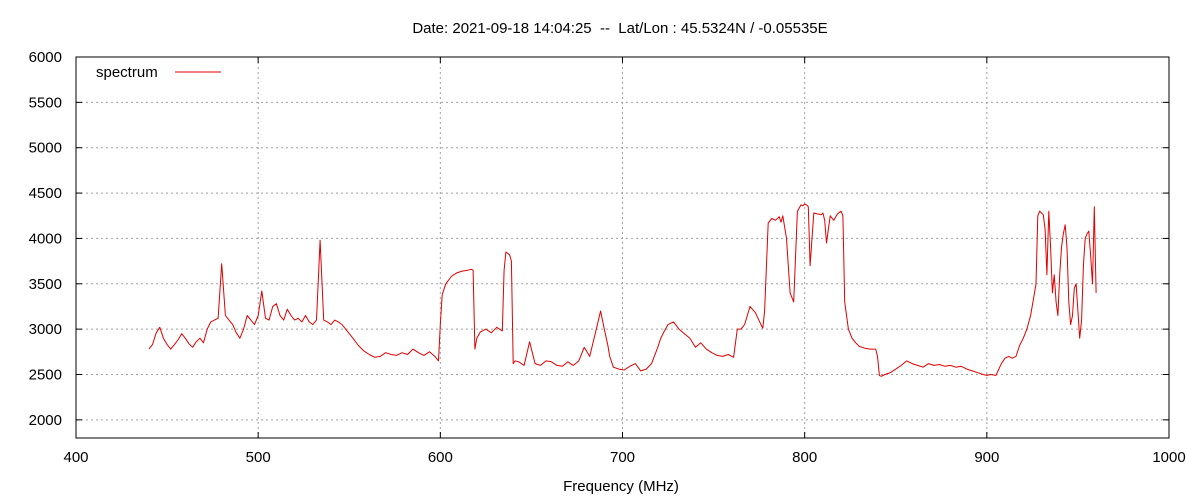  What do you see at coordinates (621, 486) in the screenshot?
I see `x-axis-label: Frequency (MHz)` at bounding box center [621, 486].